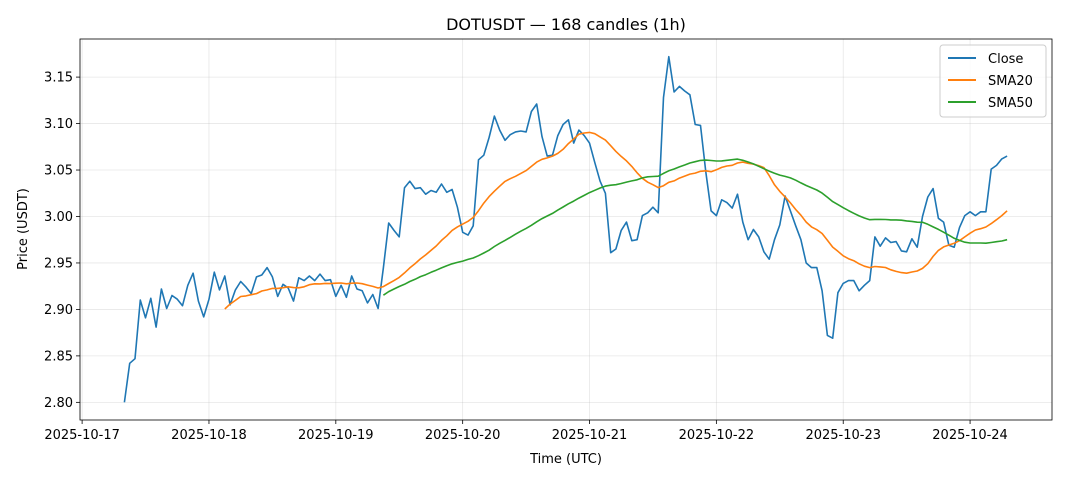 This screenshot has width=1068, height=485. I want to click on y-tick-label: 2.90, so click(58, 310).